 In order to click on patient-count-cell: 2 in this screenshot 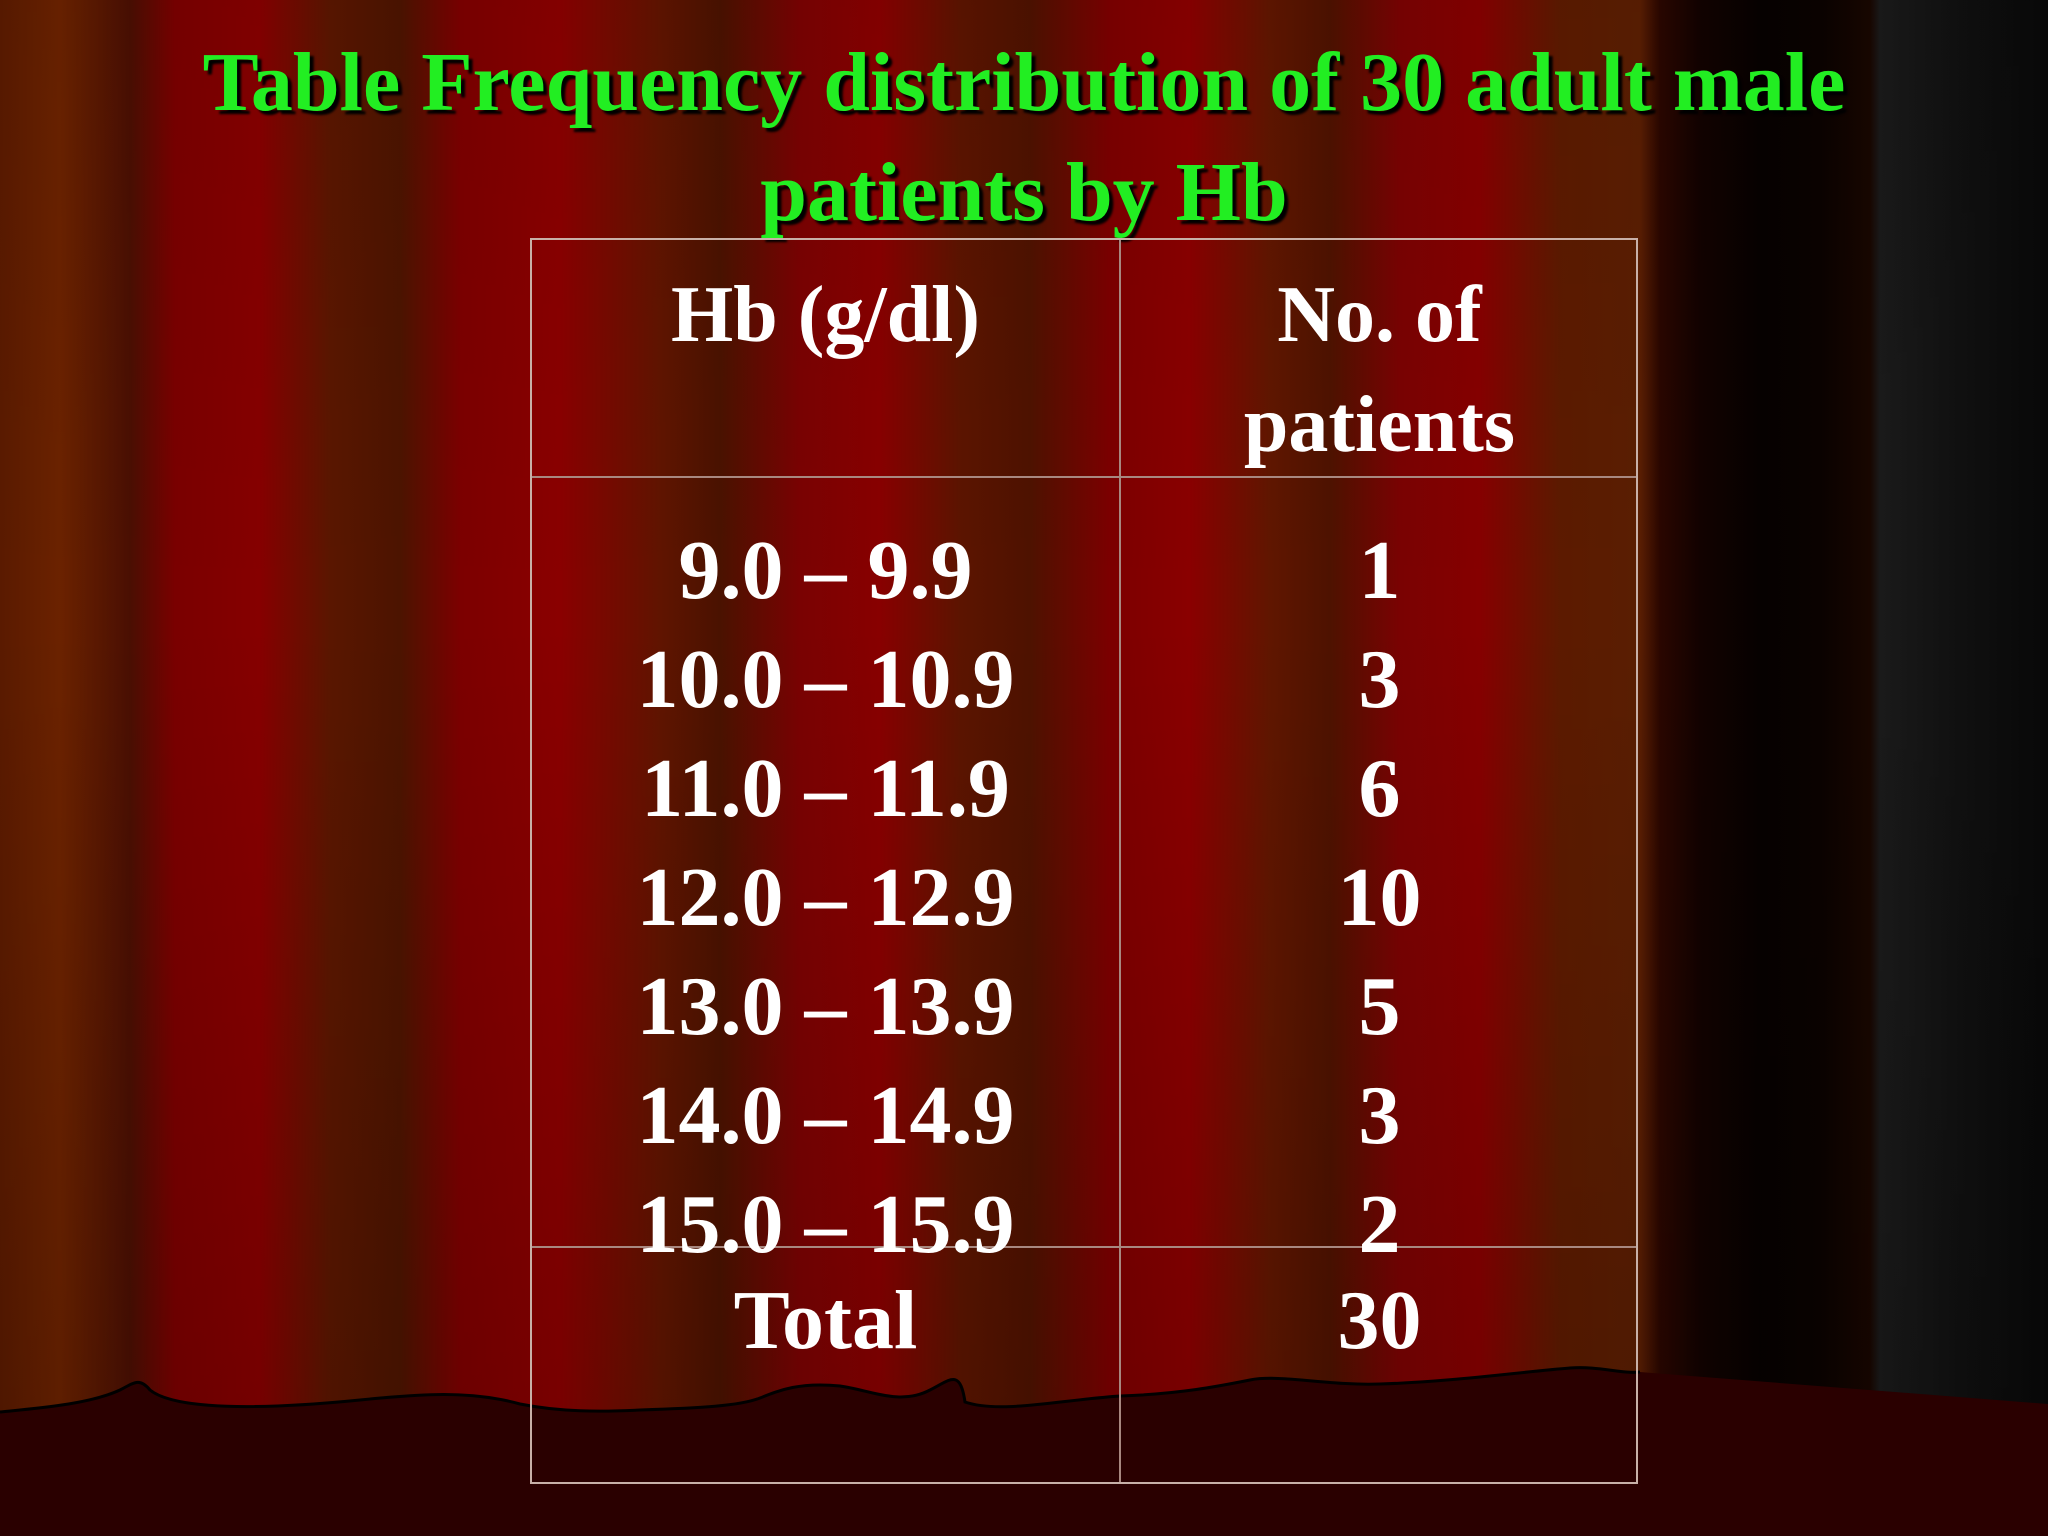, I will do `click(1379, 1224)`.